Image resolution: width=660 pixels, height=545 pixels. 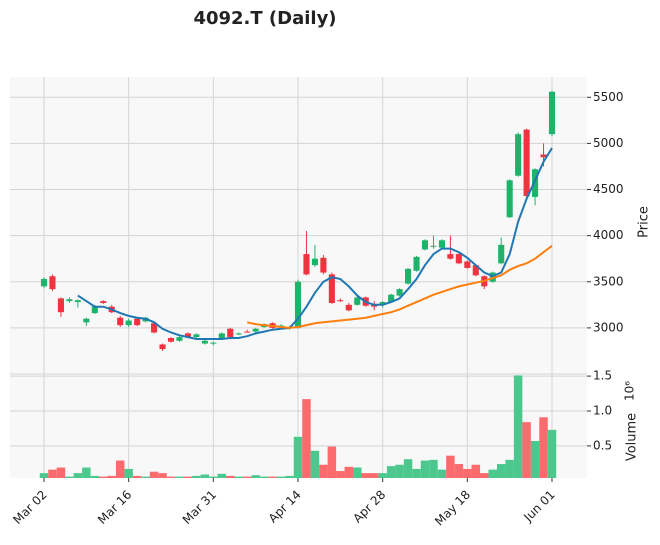 I want to click on x-tick-label: Apr 28, so click(x=369, y=507).